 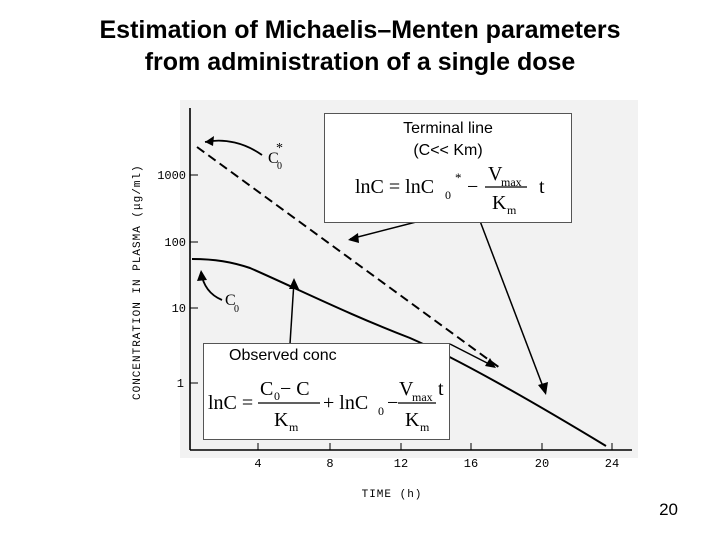 What do you see at coordinates (512, 306) in the screenshot?
I see `terminal-arrow-to-tail` at bounding box center [512, 306].